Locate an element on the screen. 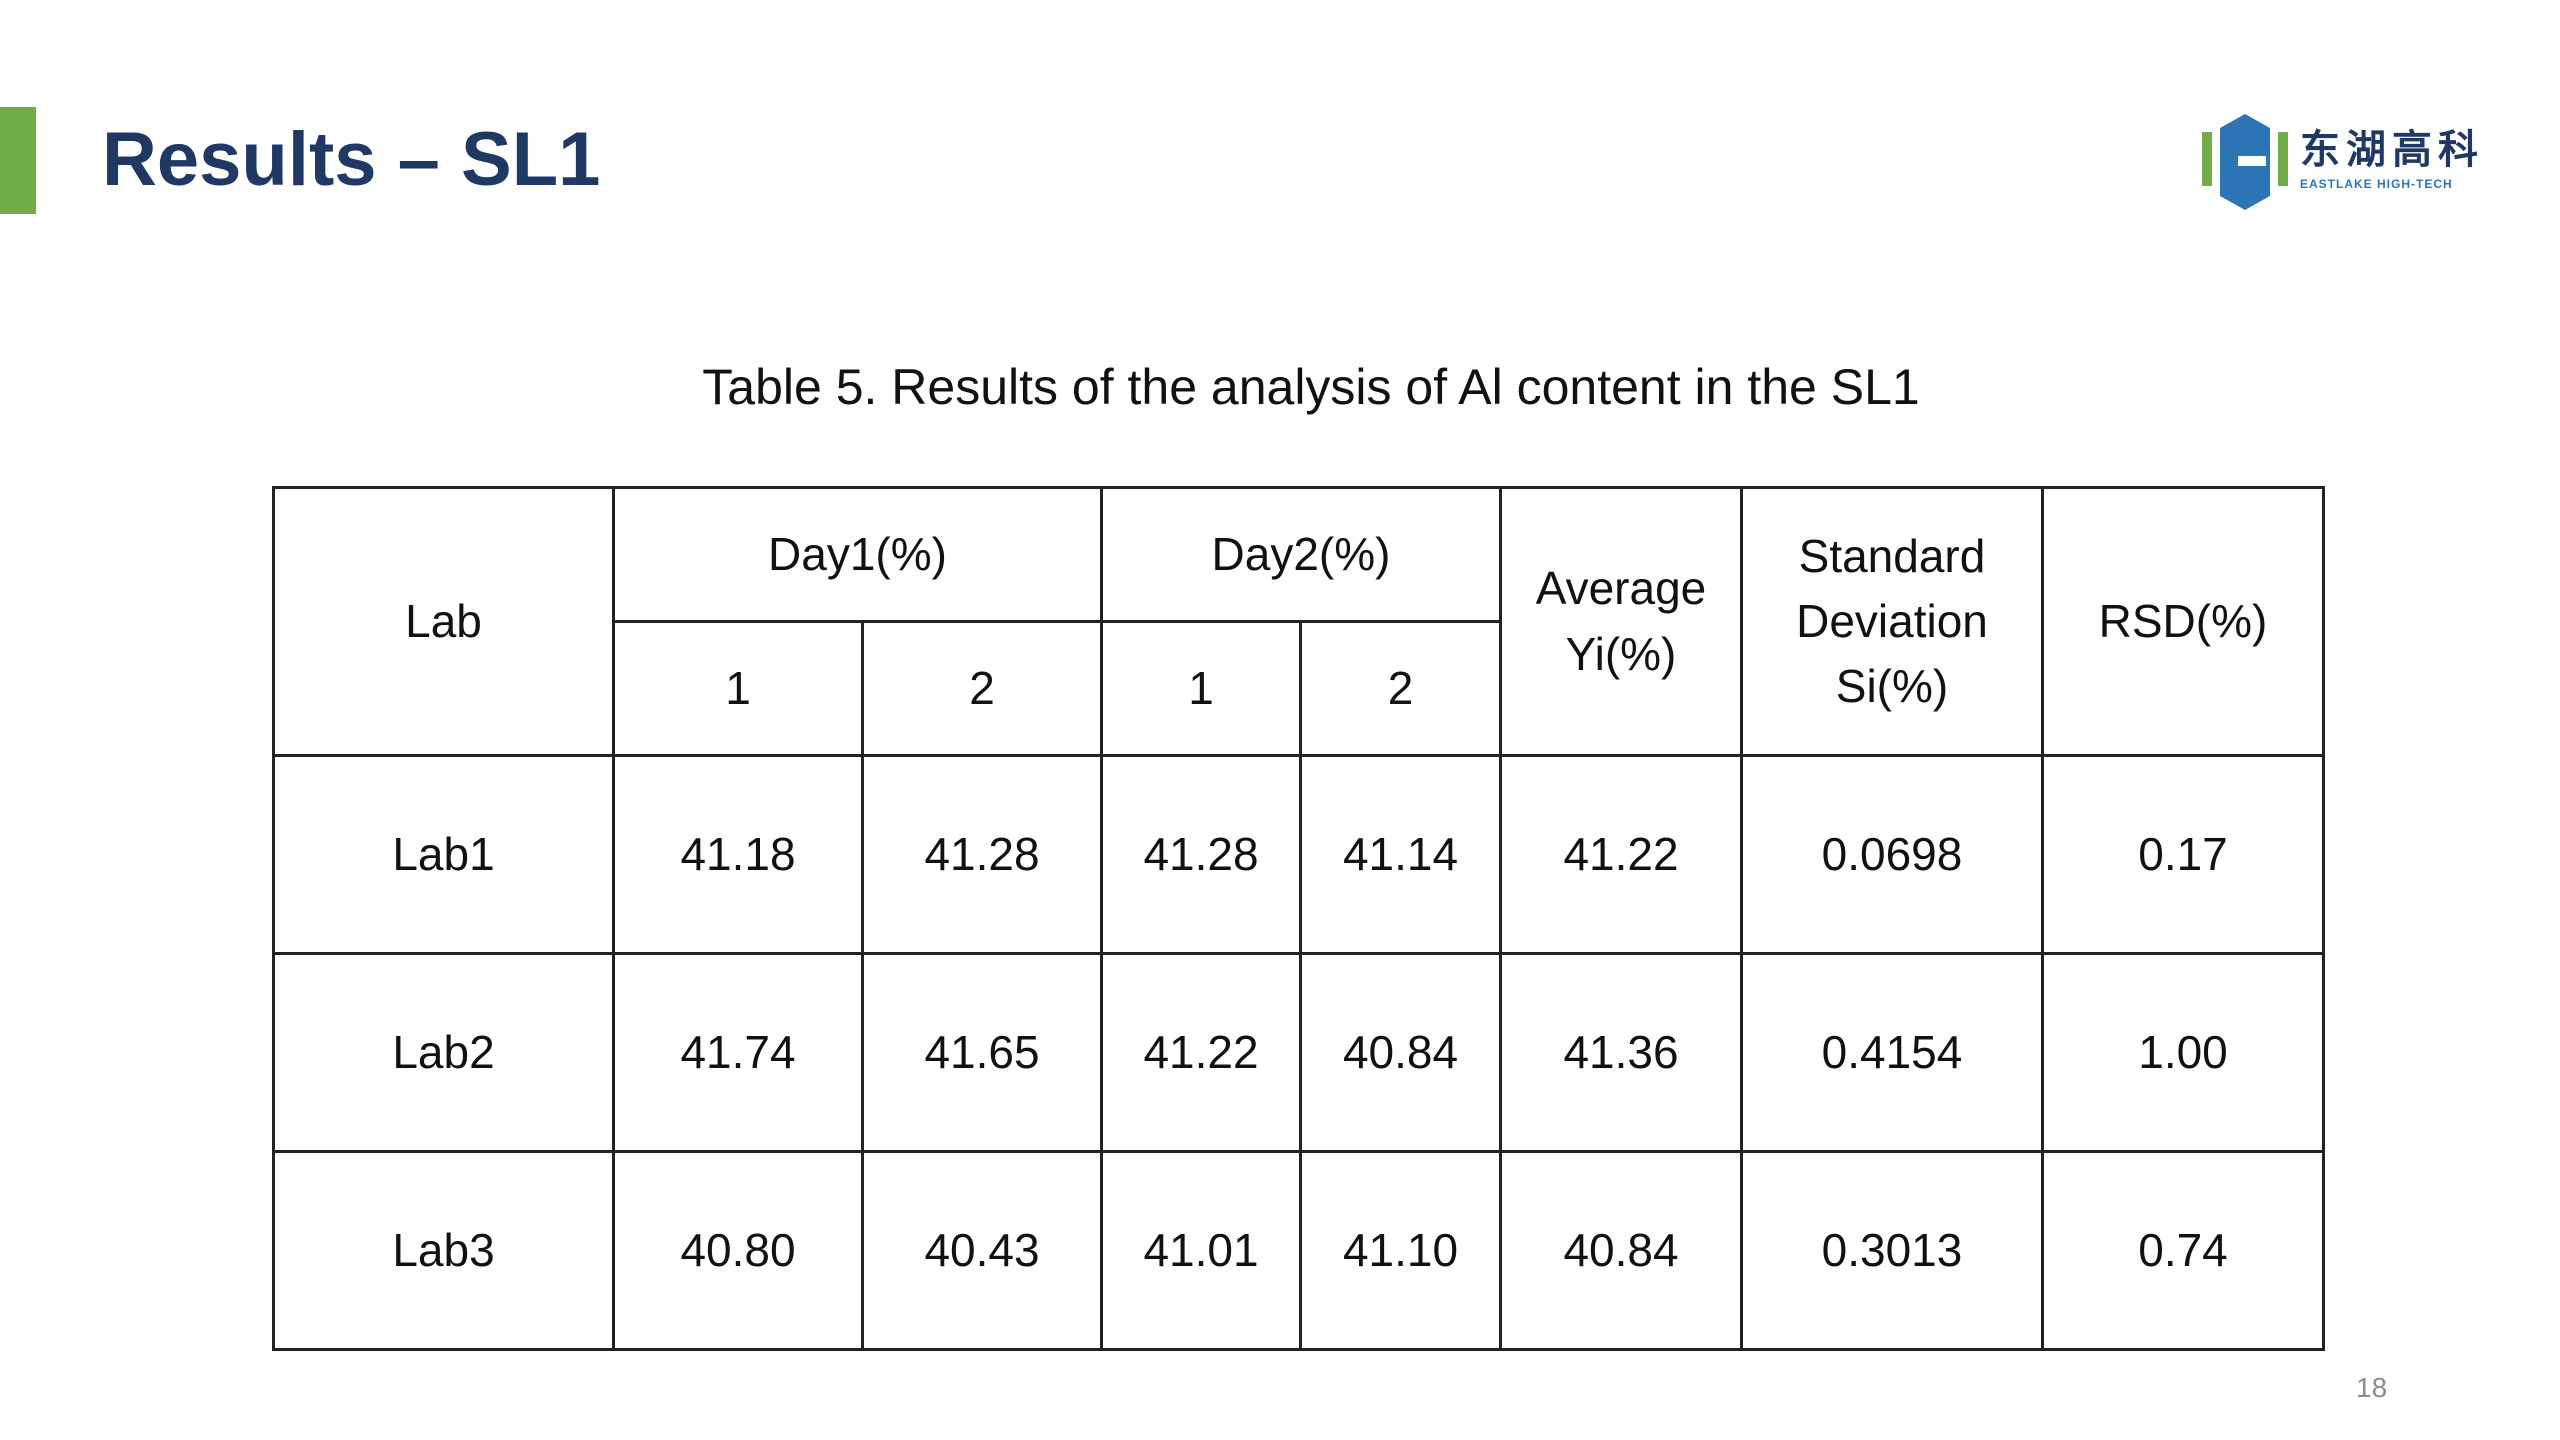  accent-bar is located at coordinates (18, 160).